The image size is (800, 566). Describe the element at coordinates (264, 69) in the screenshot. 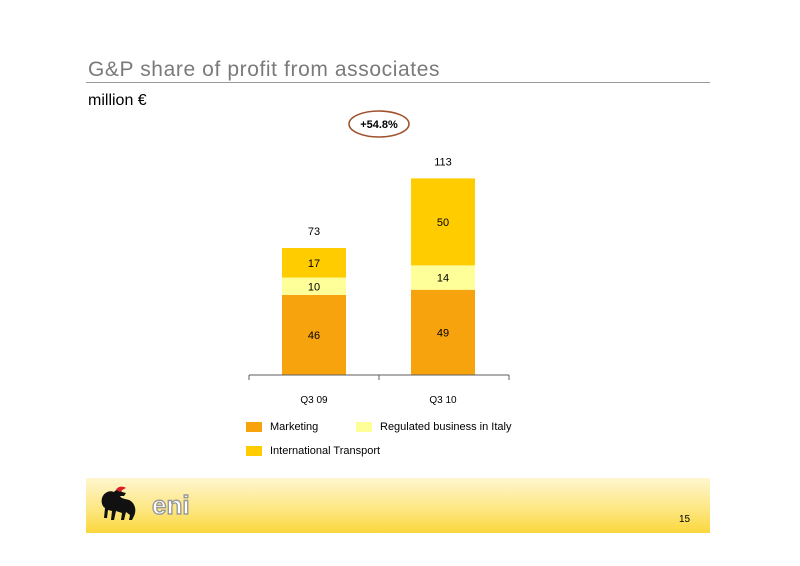

I see `page-title: G&P share of profit from associates` at that location.